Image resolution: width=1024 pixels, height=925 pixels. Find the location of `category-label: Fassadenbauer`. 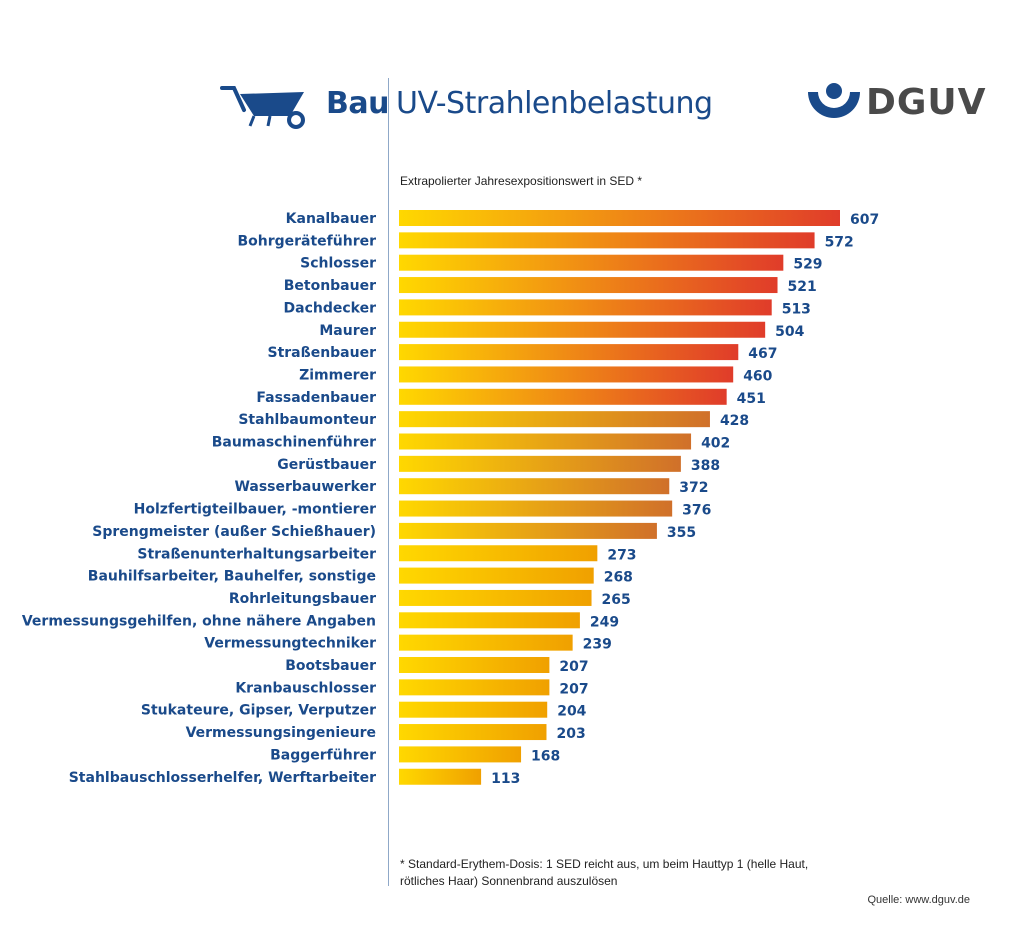

category-label: Fassadenbauer is located at coordinates (316, 398).